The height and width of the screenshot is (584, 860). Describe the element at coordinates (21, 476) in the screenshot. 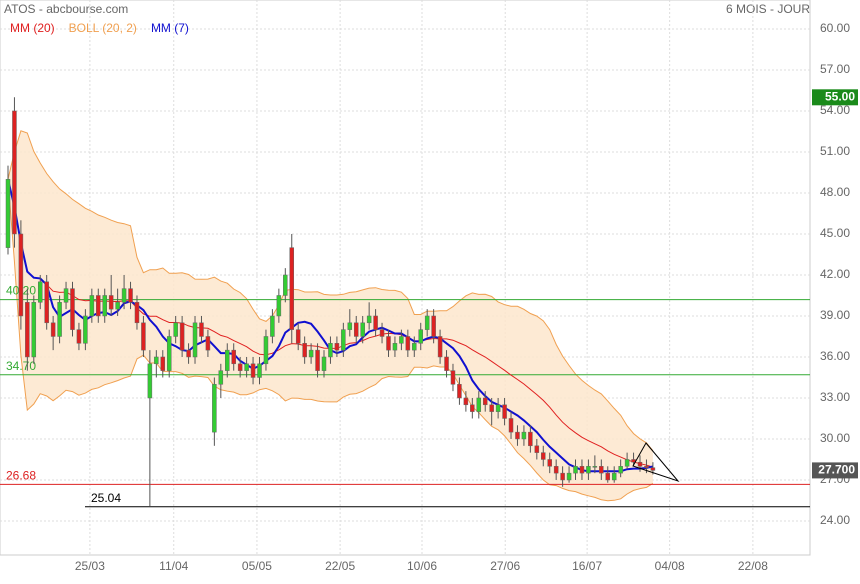

I see `level-label: 26.68` at that location.